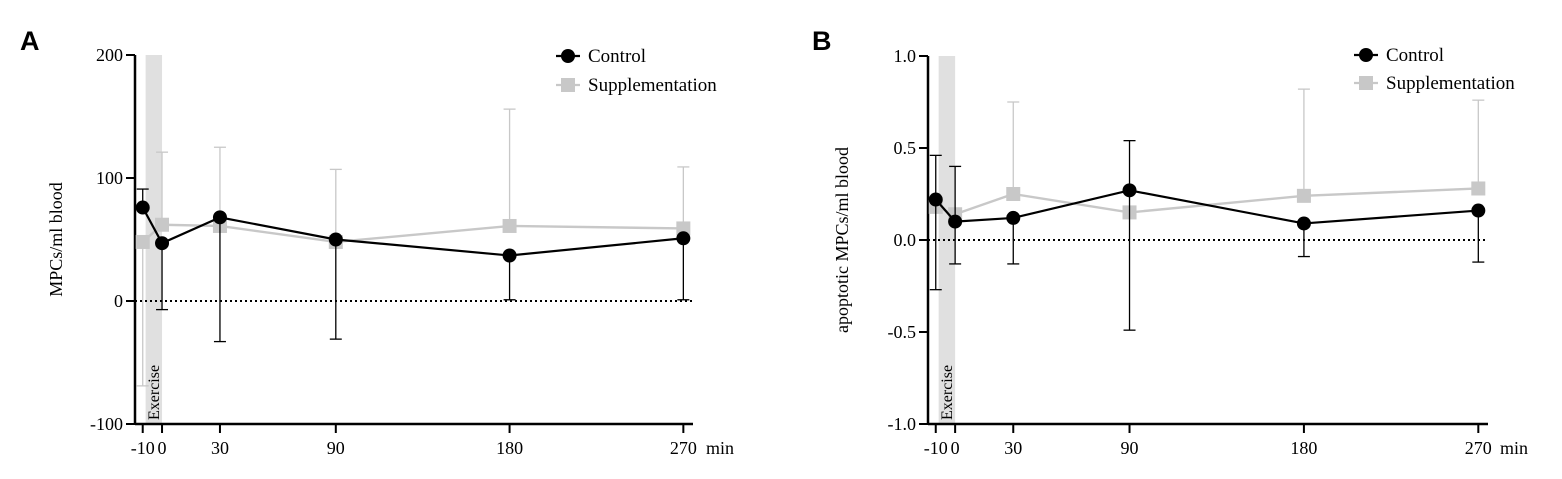 This screenshot has height=479, width=1562. I want to click on y-tick-label: -0.5, so click(902, 332).